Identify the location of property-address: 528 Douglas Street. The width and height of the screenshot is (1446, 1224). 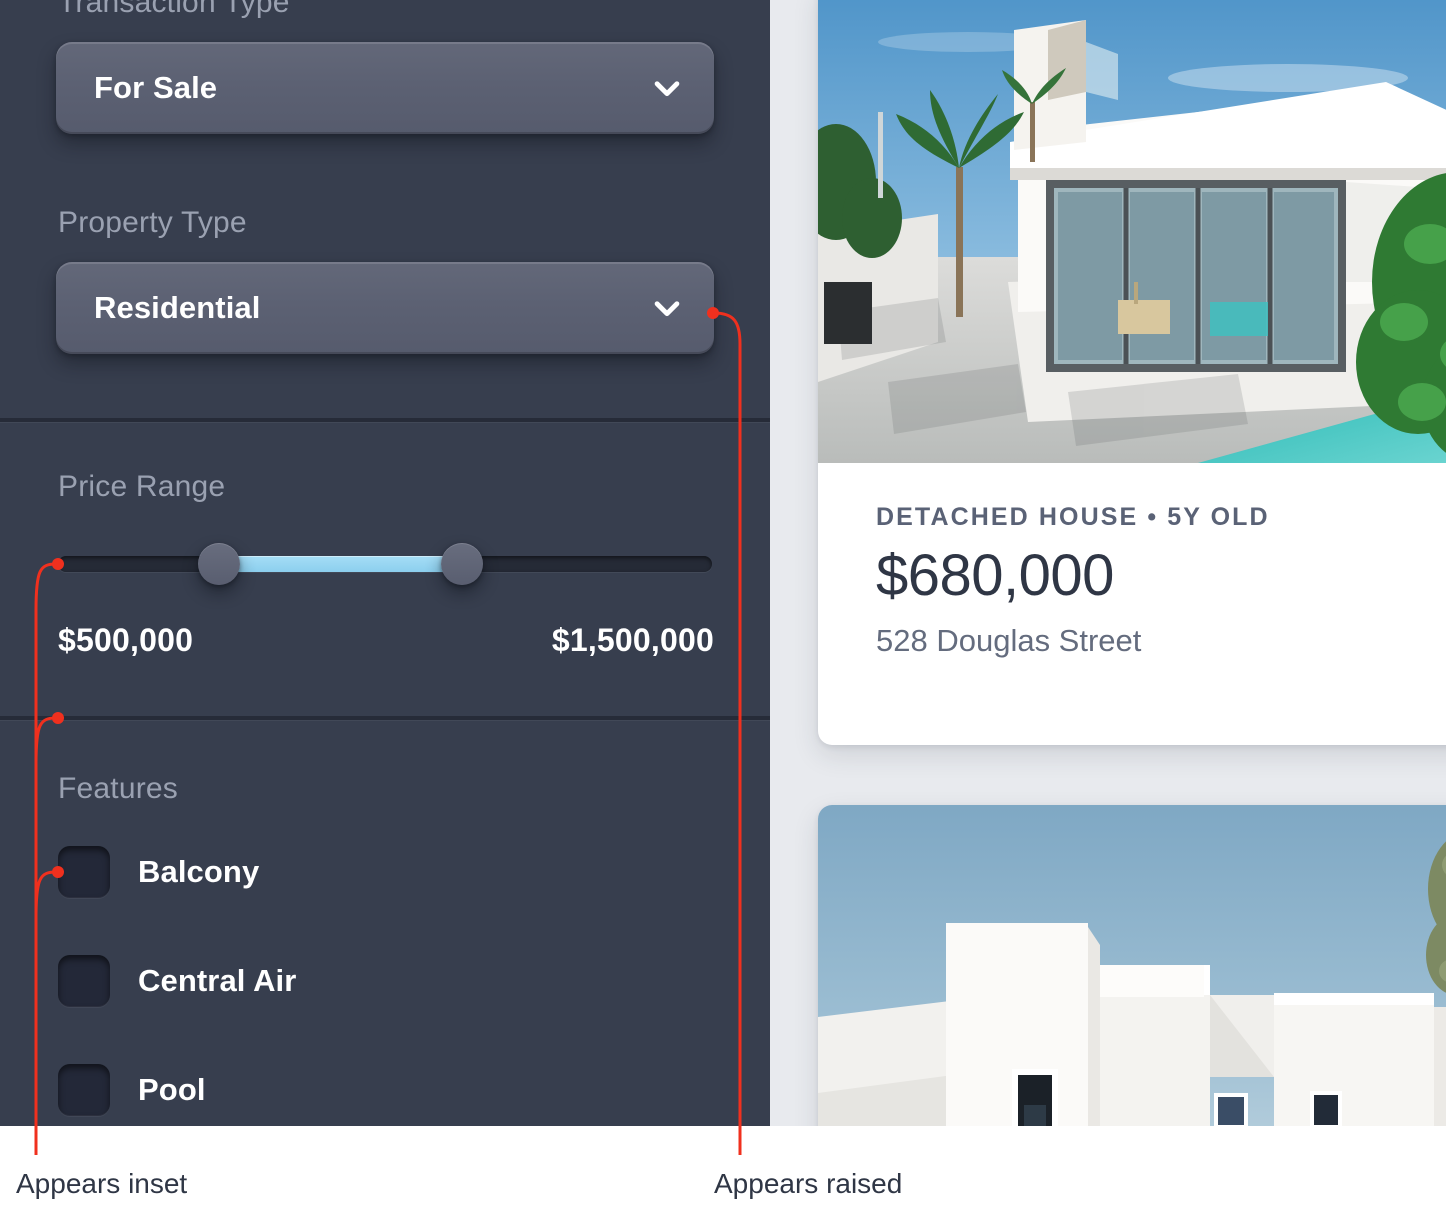
(1009, 640).